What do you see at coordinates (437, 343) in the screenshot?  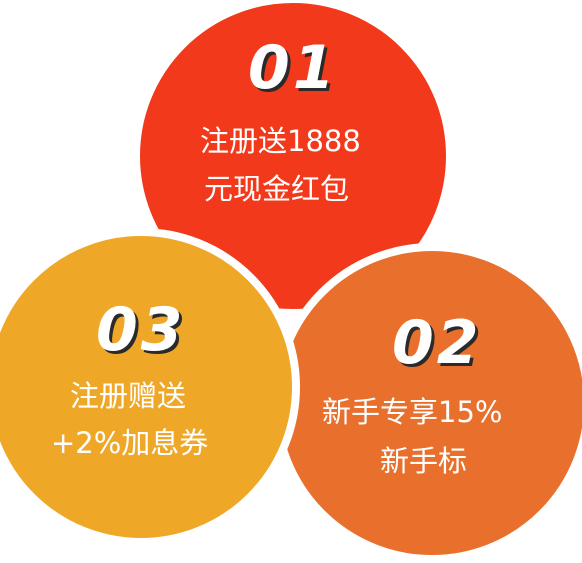 I see `benefit-number-02: 02` at bounding box center [437, 343].